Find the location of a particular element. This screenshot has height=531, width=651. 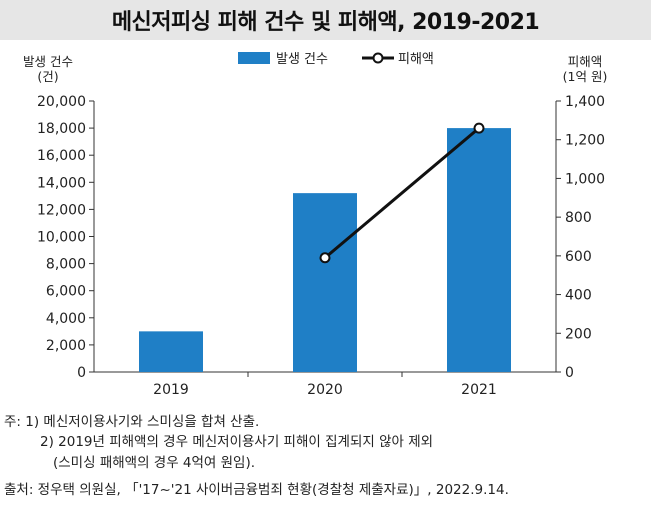

left-tick-label: 14,000 is located at coordinates (61, 183).